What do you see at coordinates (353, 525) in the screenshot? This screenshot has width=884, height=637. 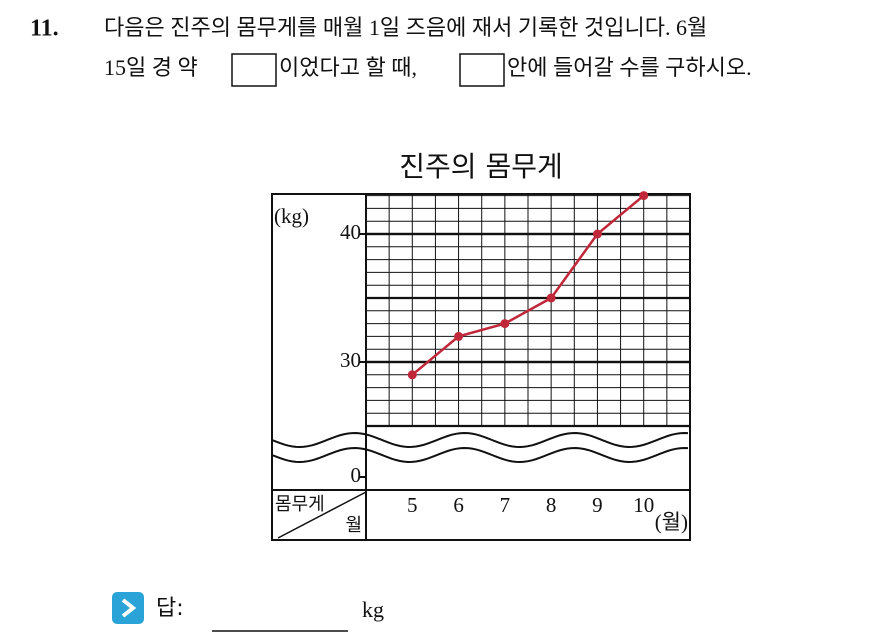 I see `corner-label: 월` at bounding box center [353, 525].